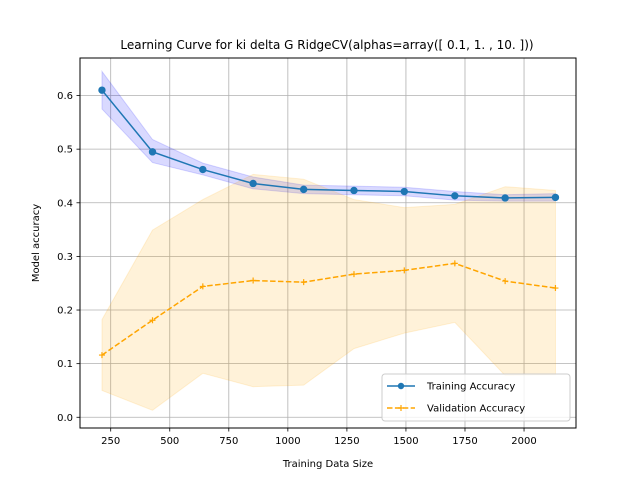 Image resolution: width=640 pixels, height=480 pixels. What do you see at coordinates (110, 441) in the screenshot?
I see `x-tick-label: 250` at bounding box center [110, 441].